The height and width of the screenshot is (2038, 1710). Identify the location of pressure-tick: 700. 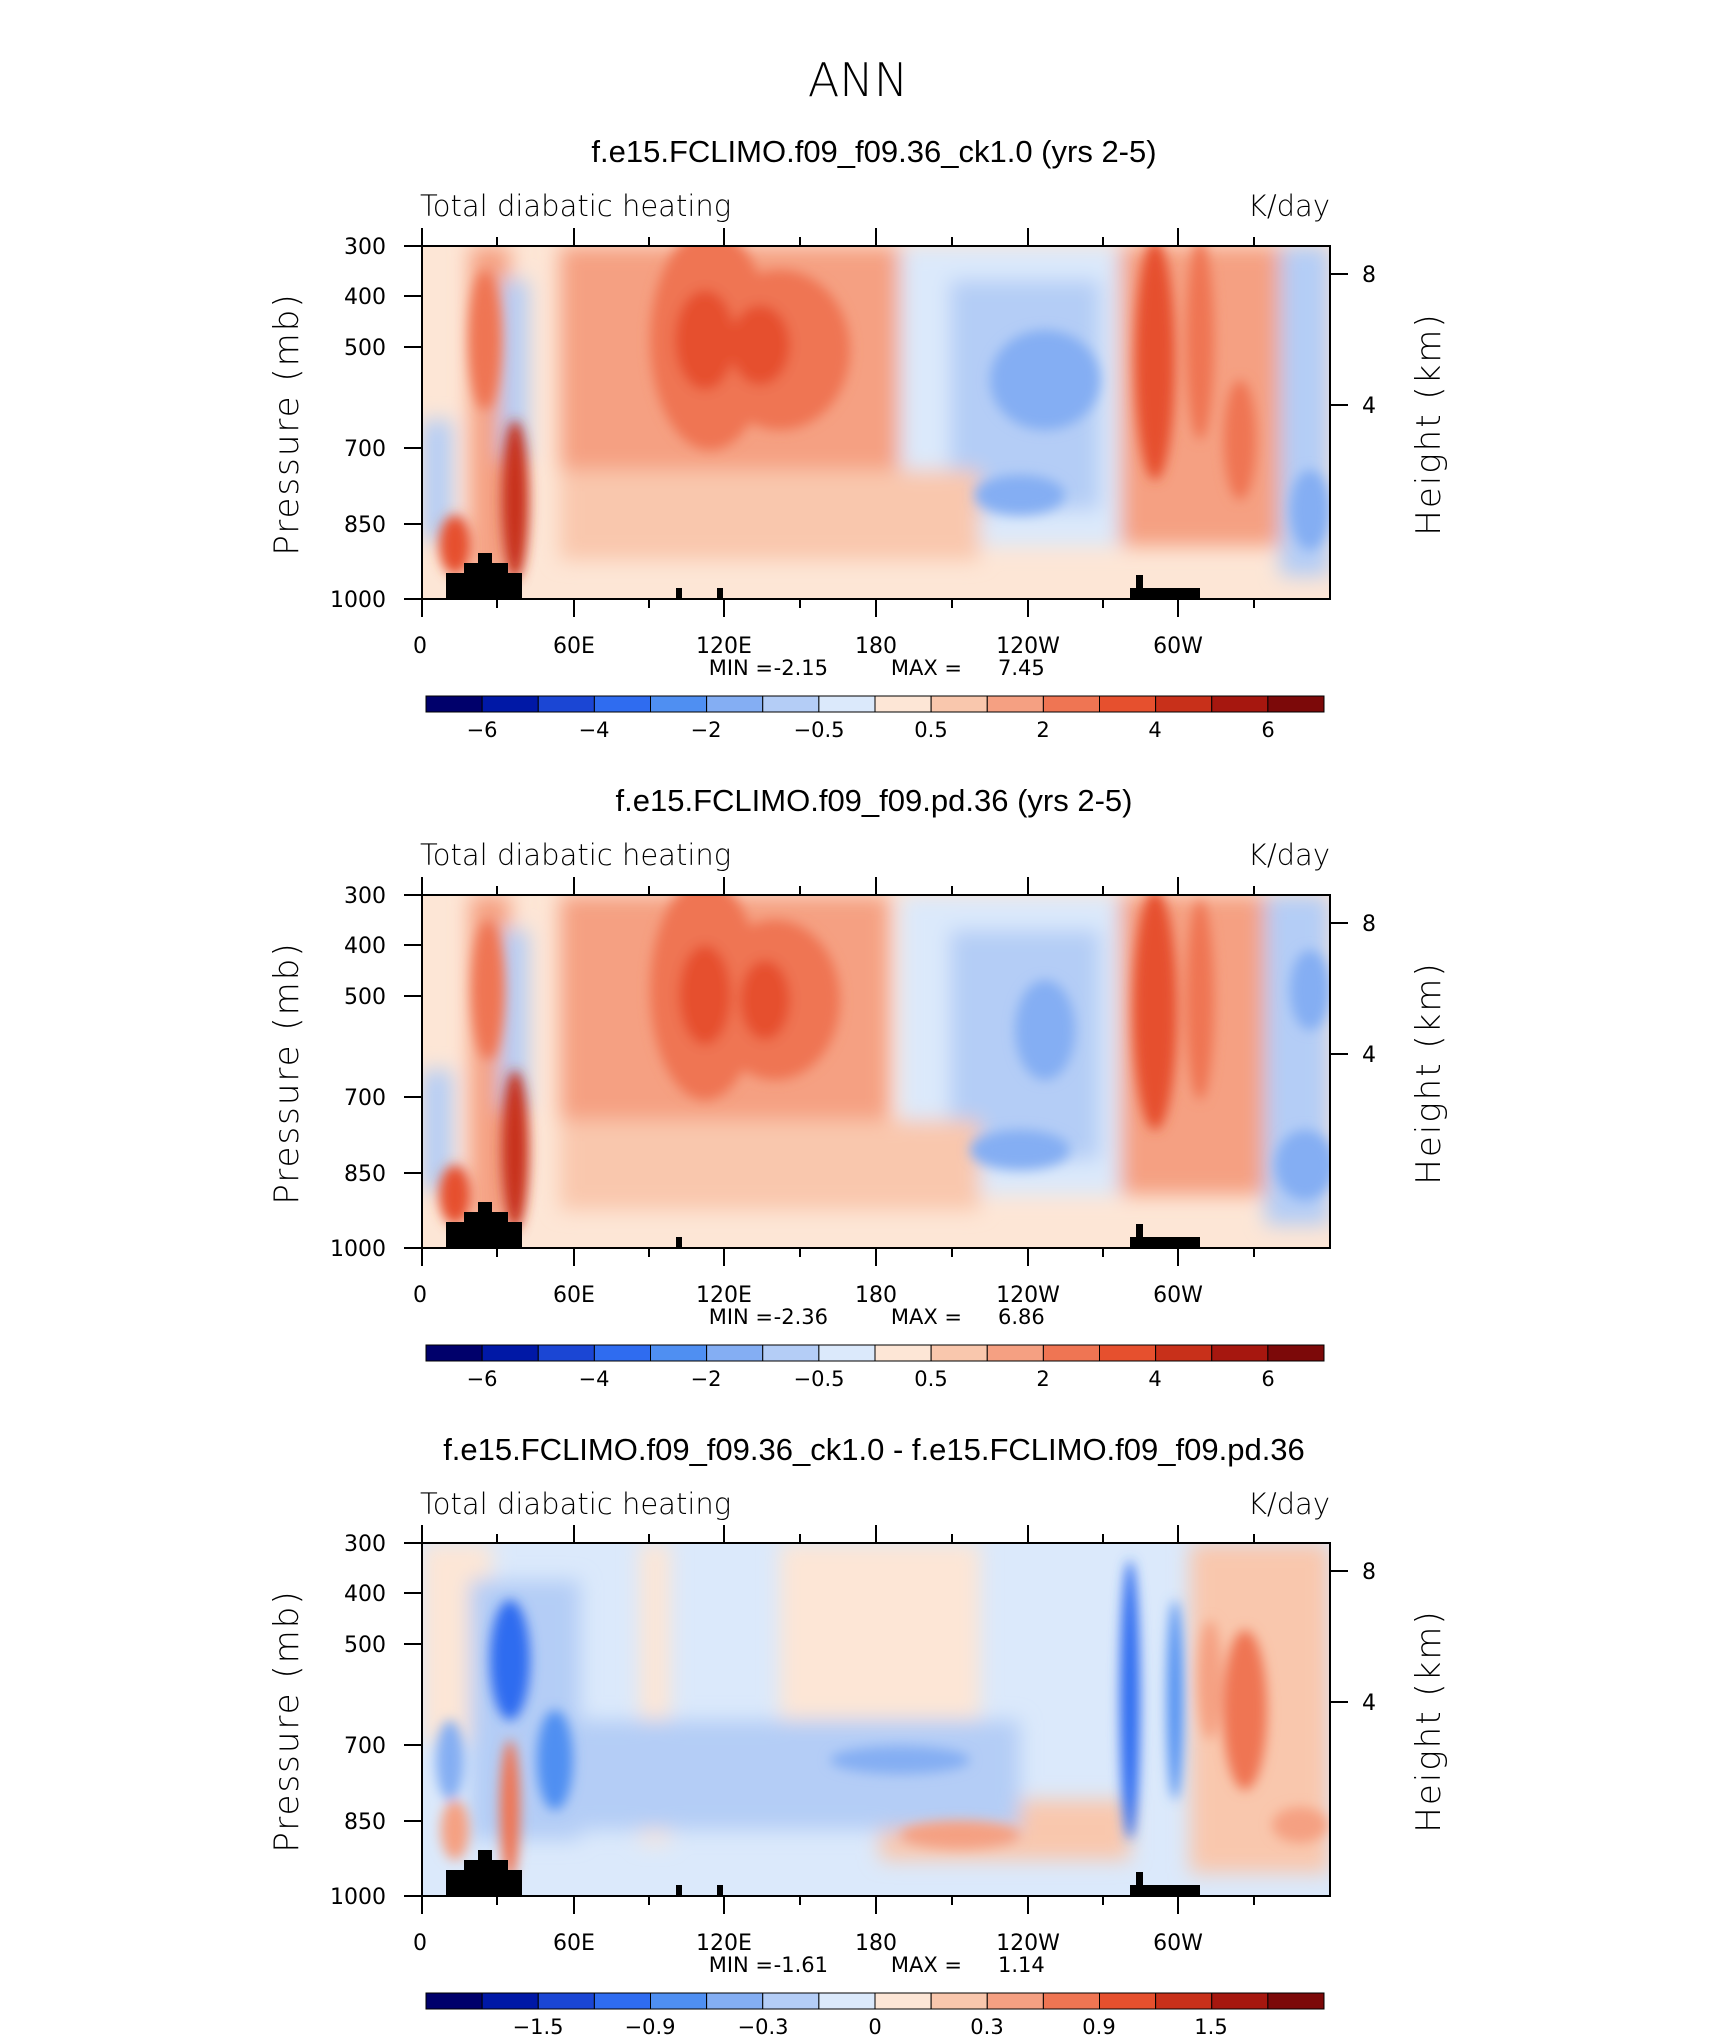
(365, 1746).